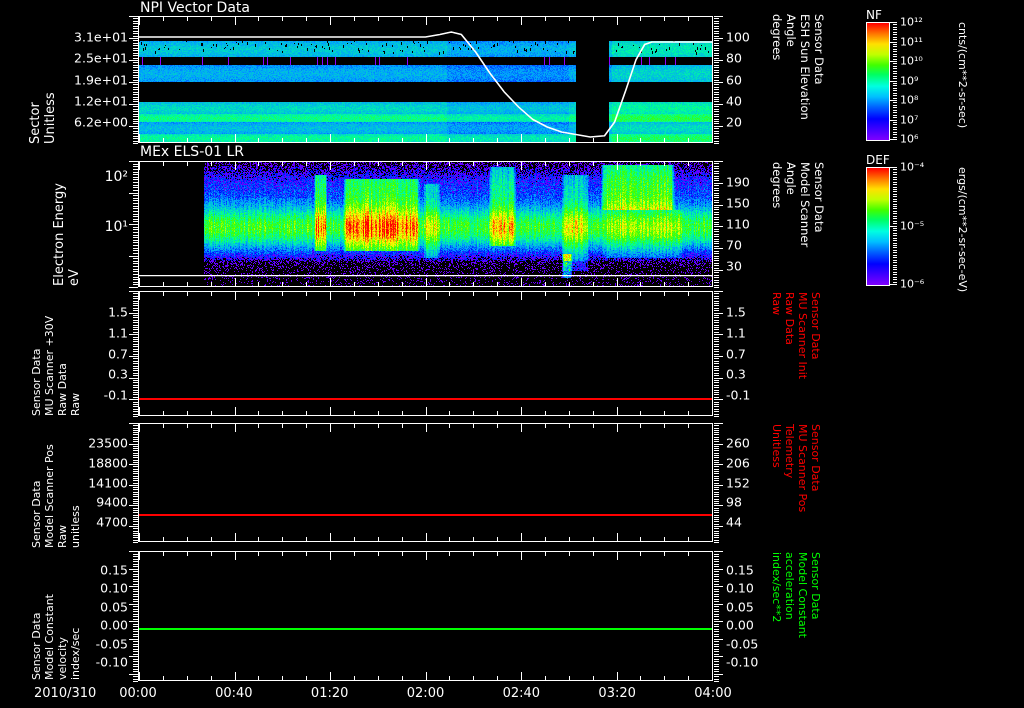 This screenshot has width=1024, height=708. I want to click on def-colorbar, so click(878, 226).